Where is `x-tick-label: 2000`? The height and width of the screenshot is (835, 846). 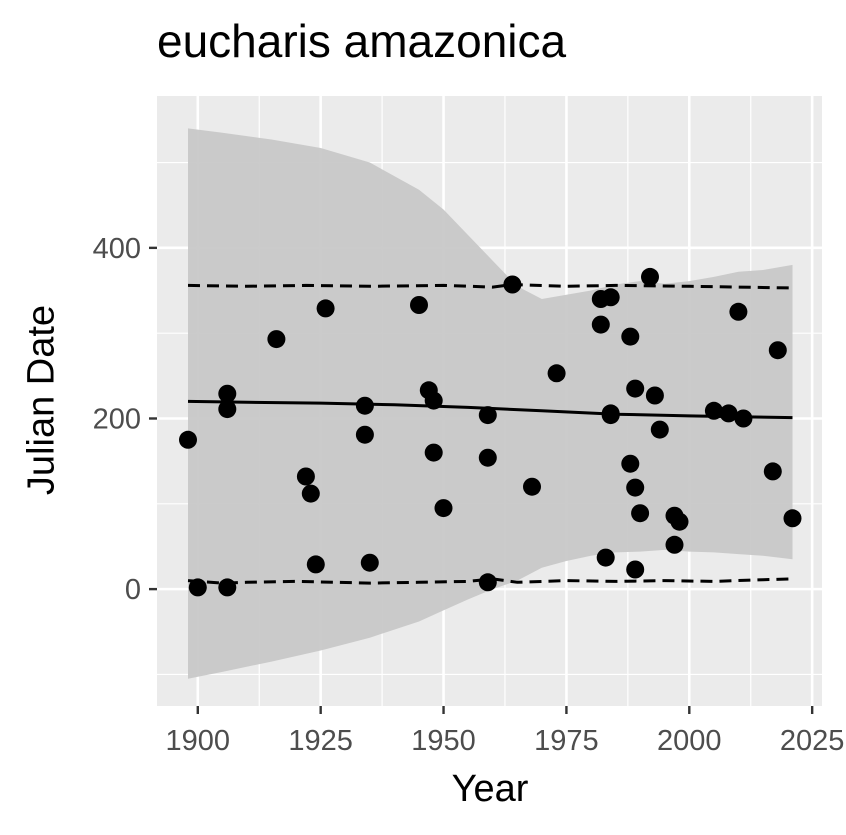
x-tick-label: 2000 is located at coordinates (689, 741).